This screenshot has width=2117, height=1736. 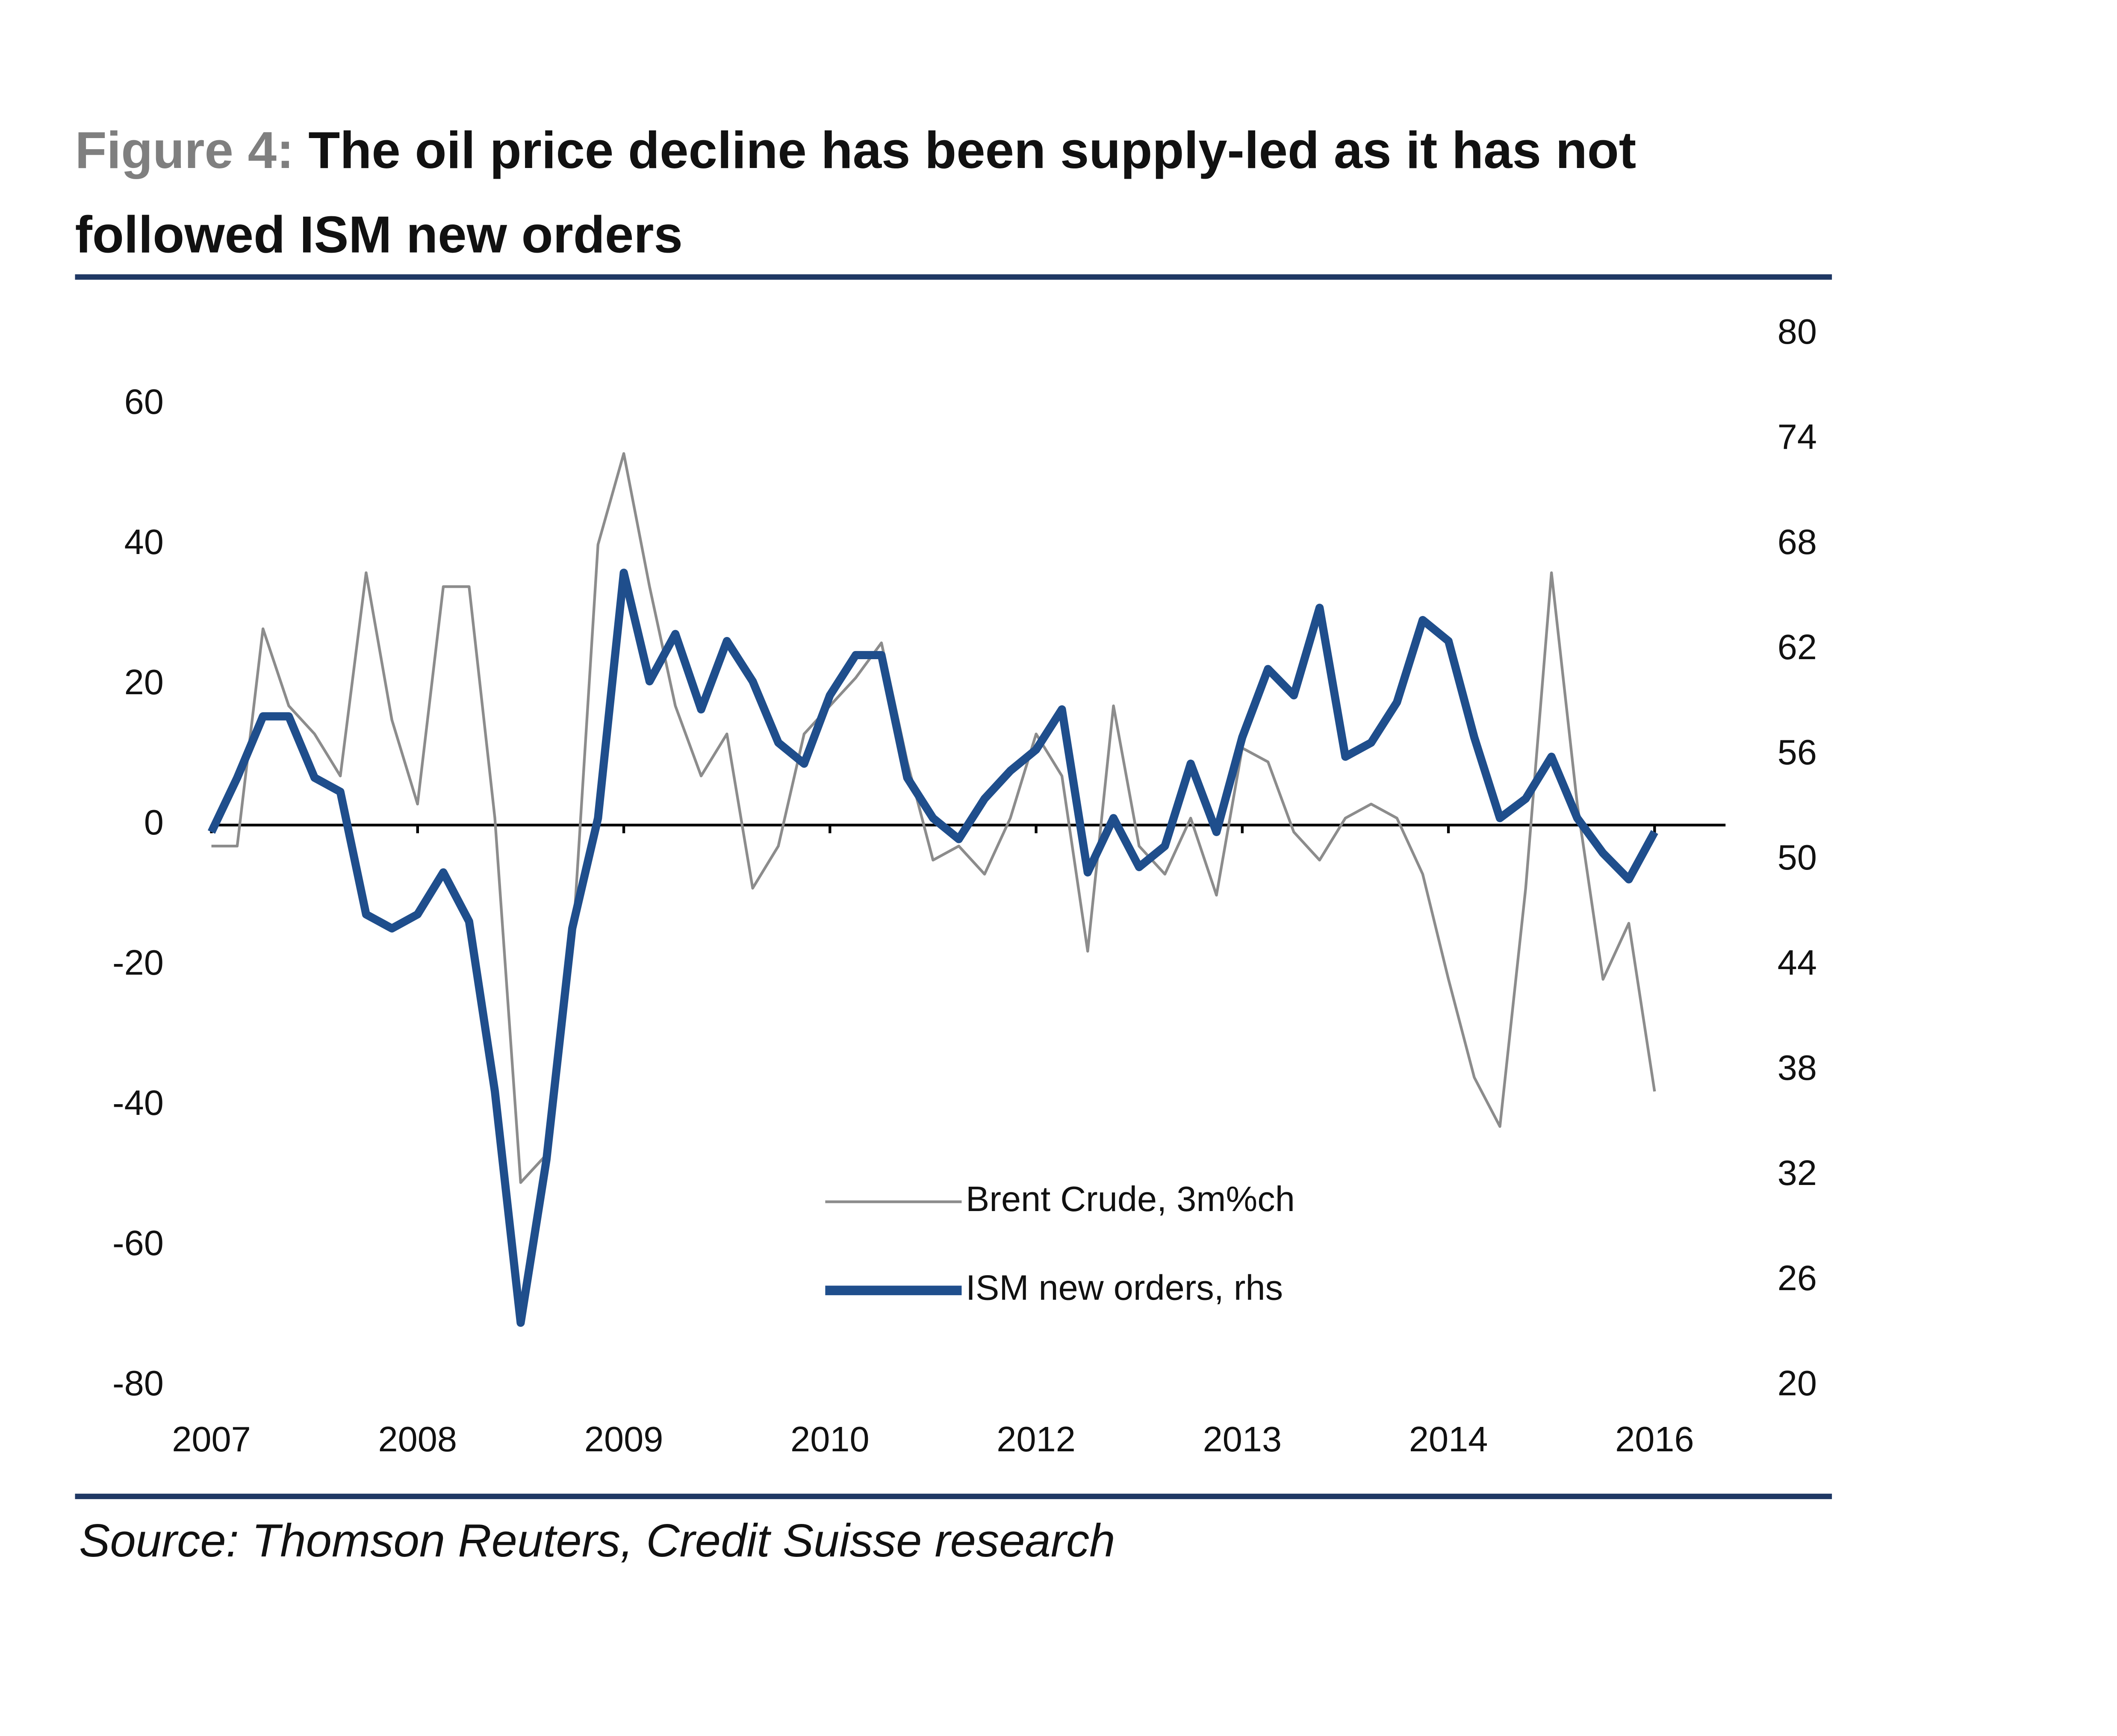 I want to click on figure-label: Figure 4:, so click(x=184, y=151).